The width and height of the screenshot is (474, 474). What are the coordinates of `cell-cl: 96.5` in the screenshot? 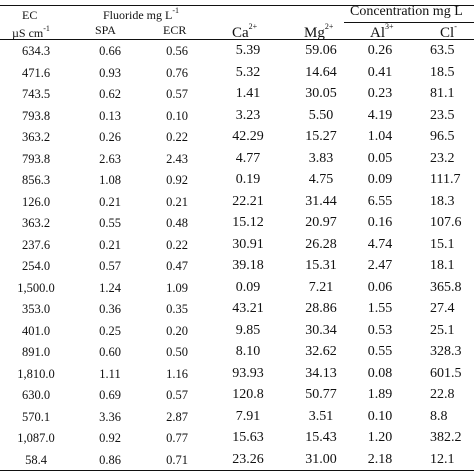 It's located at (442, 136).